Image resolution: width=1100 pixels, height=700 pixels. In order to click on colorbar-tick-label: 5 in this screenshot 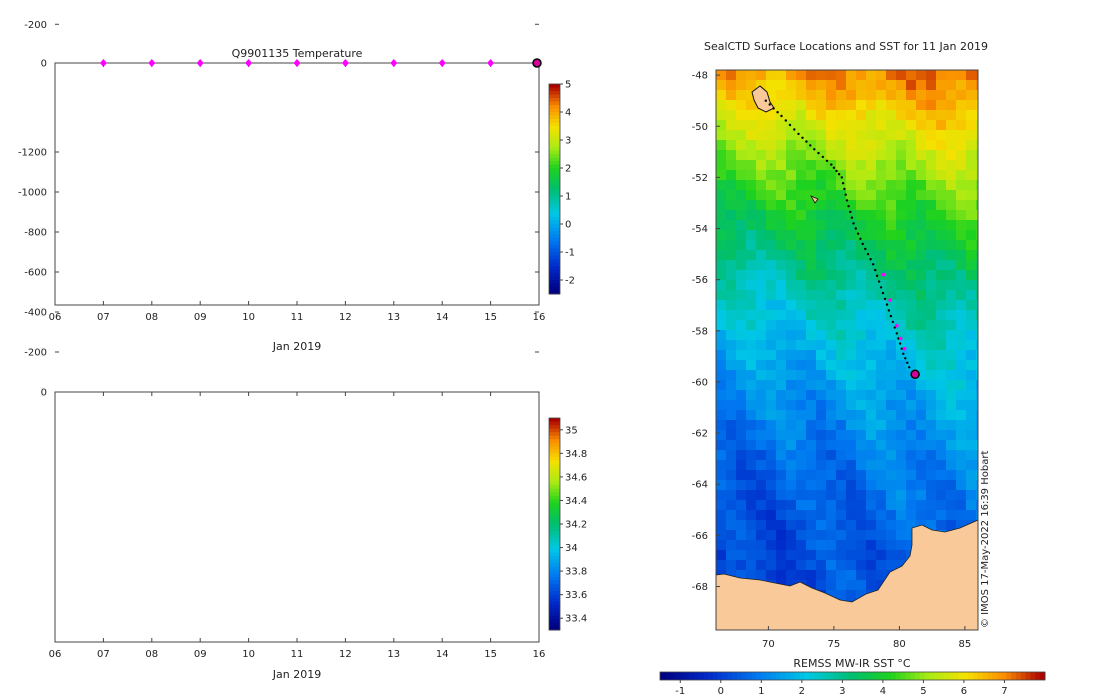, I will do `click(568, 85)`.